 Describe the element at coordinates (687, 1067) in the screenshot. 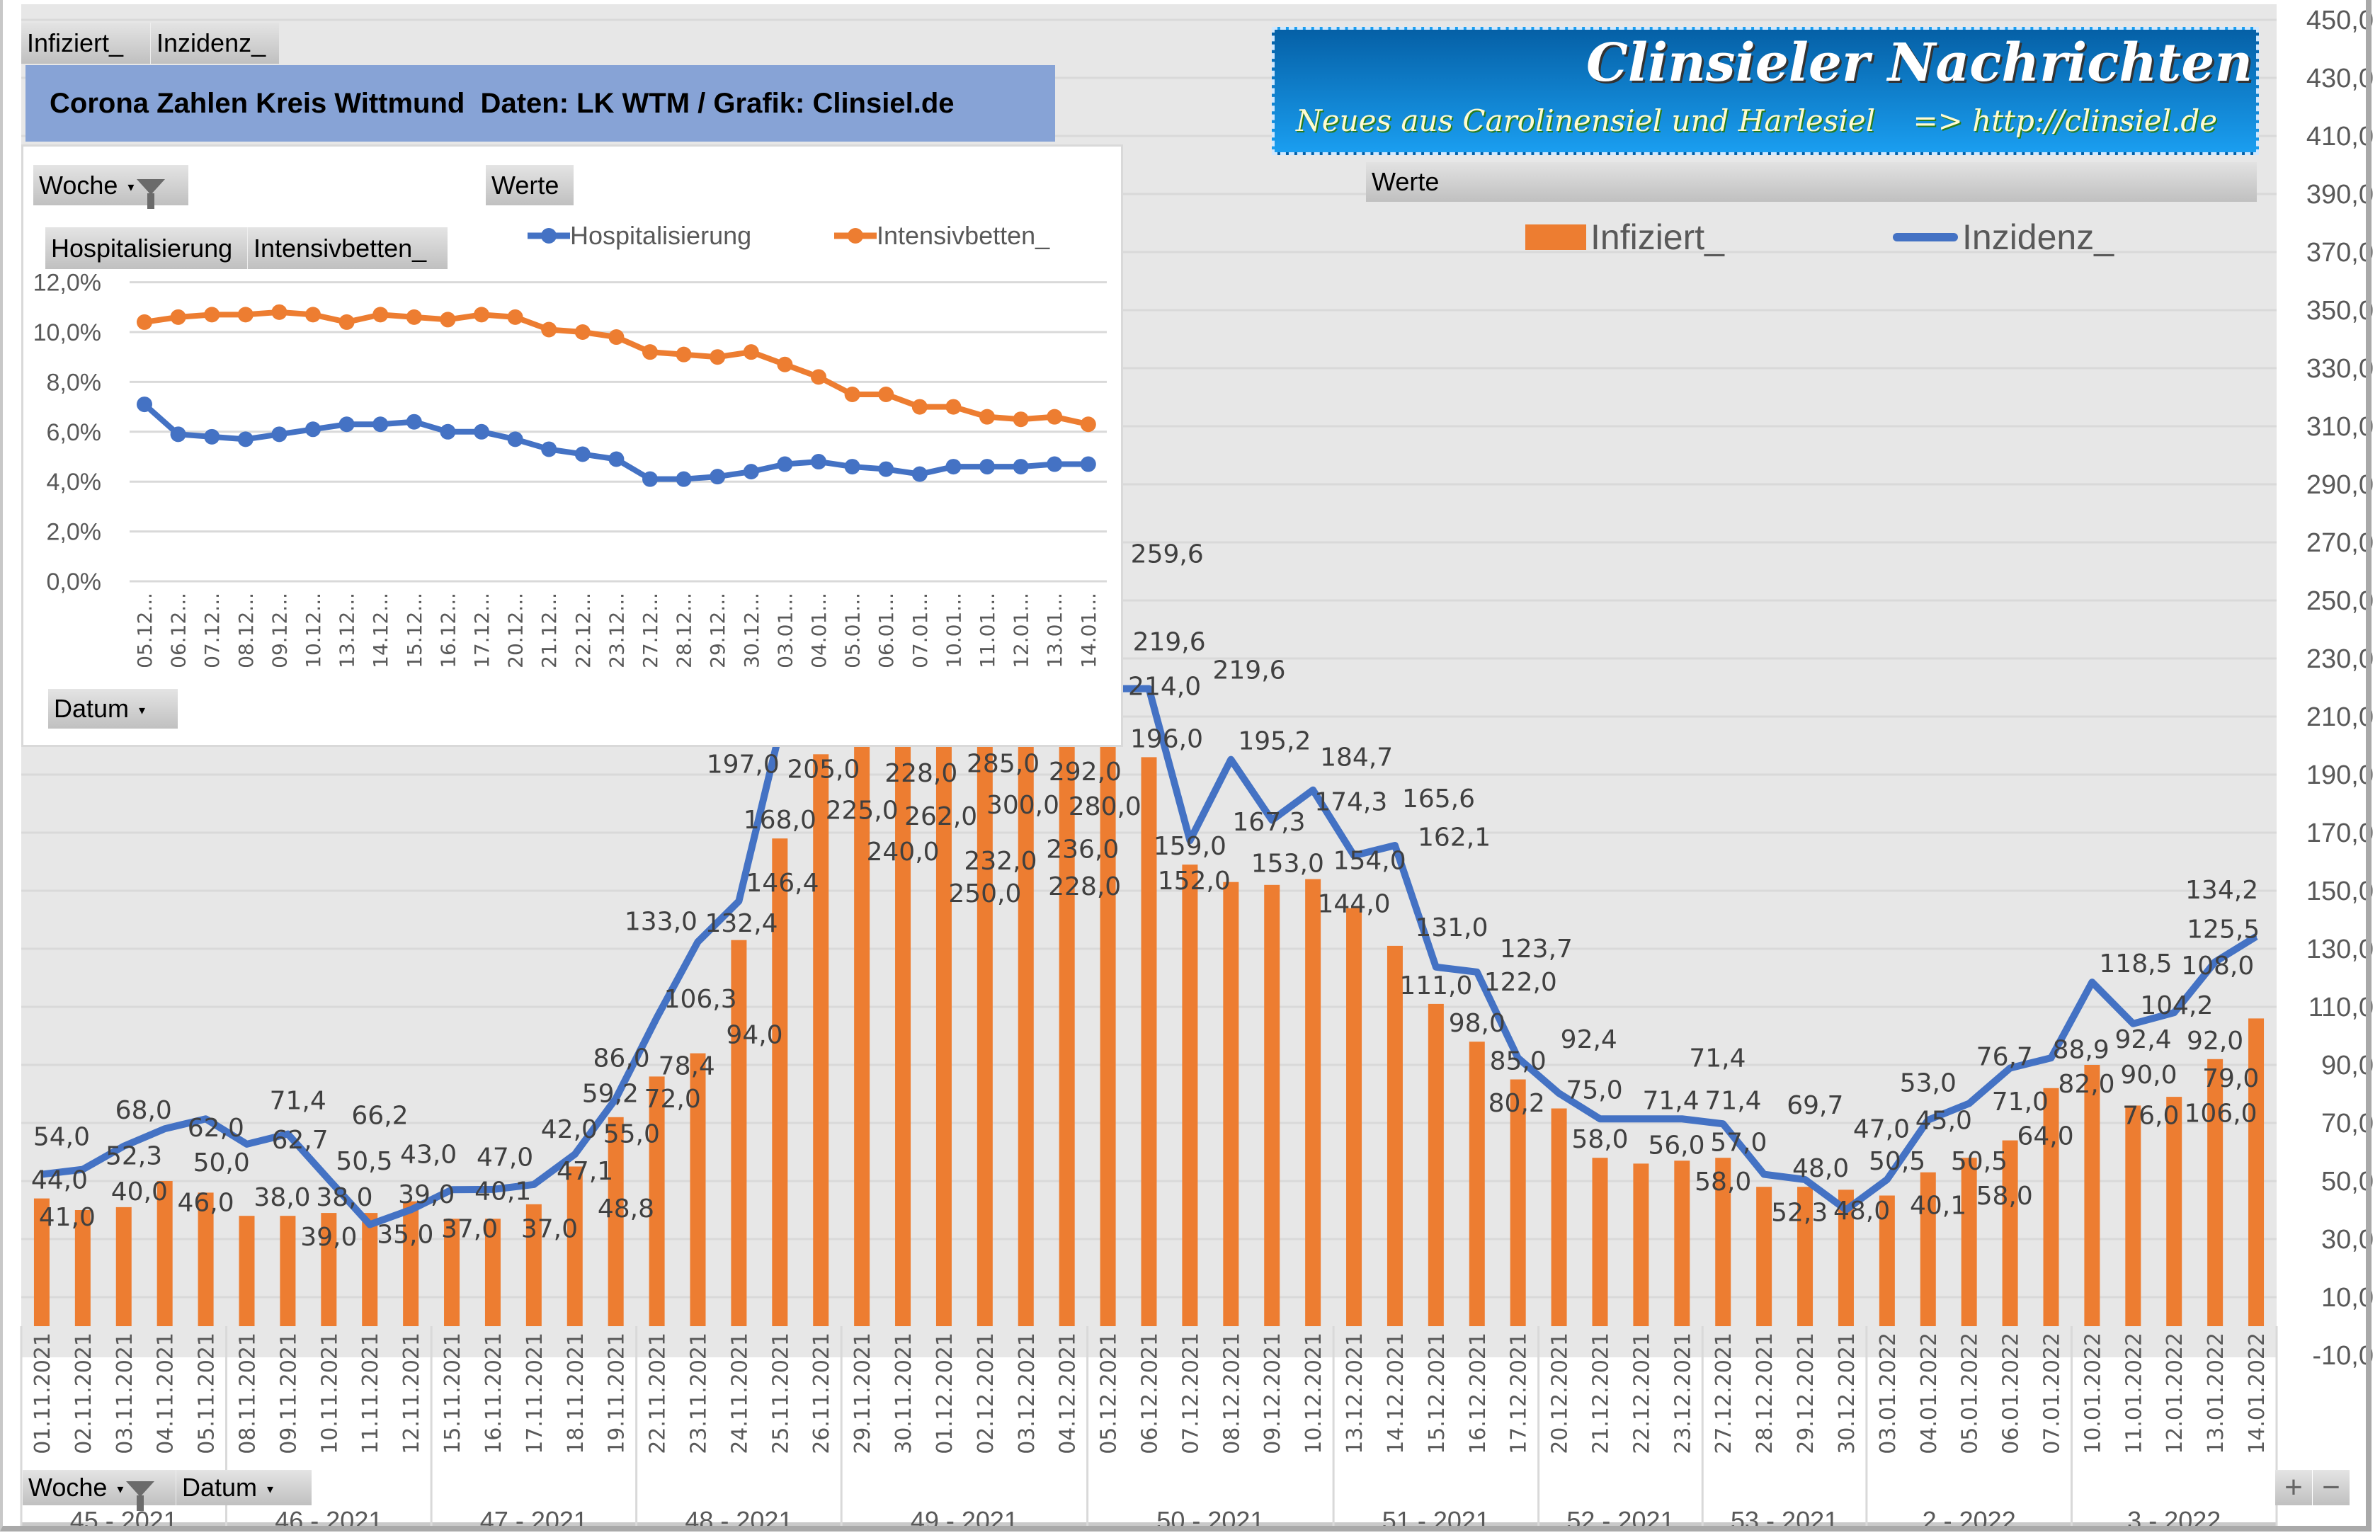

I see `data-label-inzidenz: 78,4` at that location.